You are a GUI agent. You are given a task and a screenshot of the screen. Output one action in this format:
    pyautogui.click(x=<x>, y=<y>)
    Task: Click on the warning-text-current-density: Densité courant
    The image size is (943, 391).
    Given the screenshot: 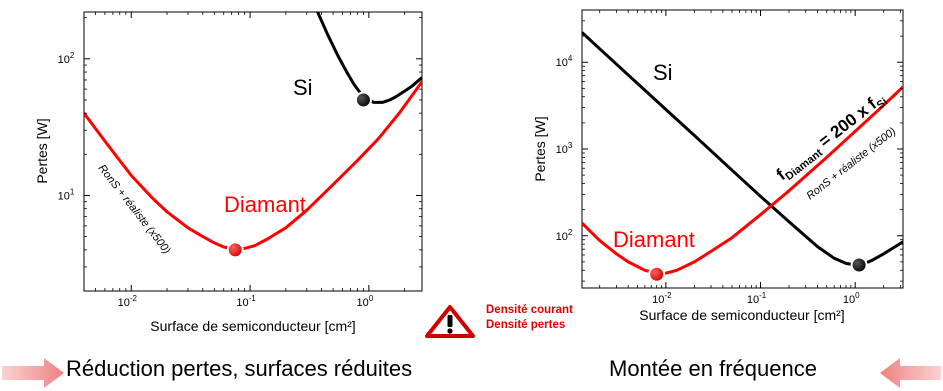 What is the action you would take?
    pyautogui.click(x=529, y=310)
    